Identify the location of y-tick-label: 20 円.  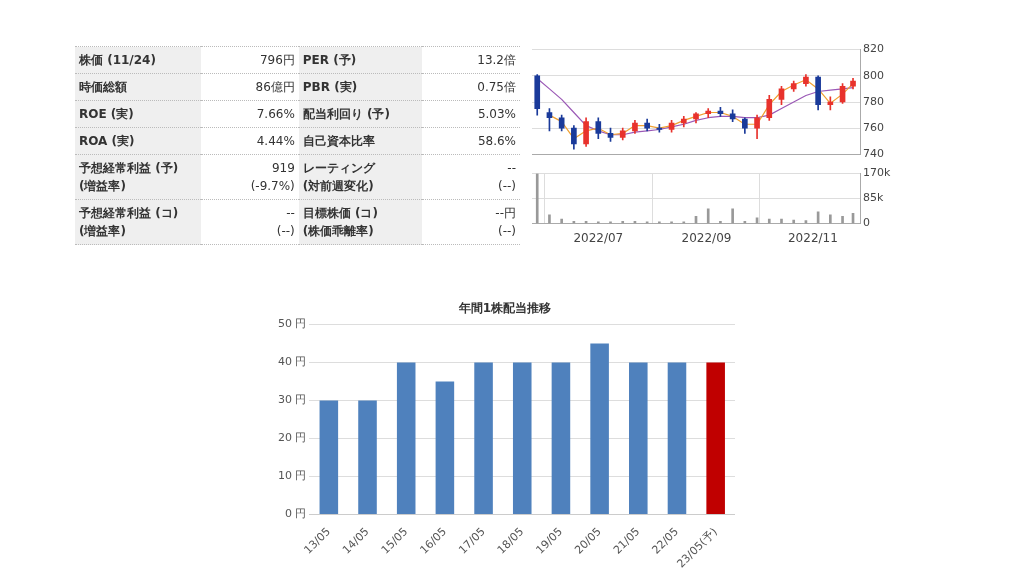
(292, 438).